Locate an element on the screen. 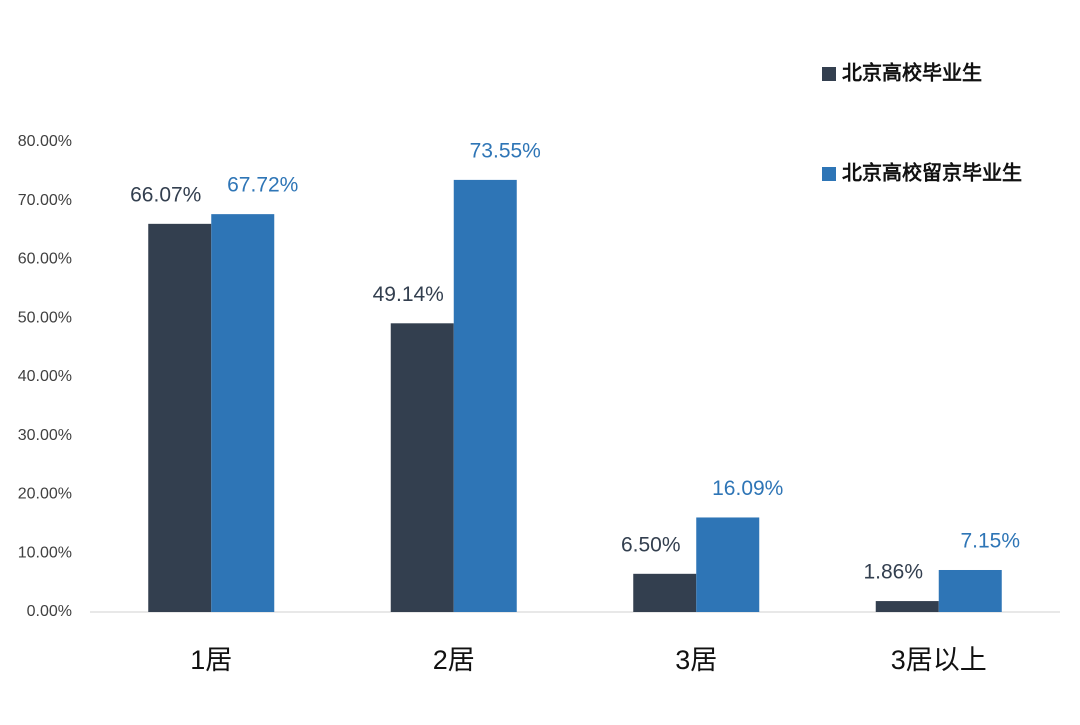  data-label: 73.55% is located at coordinates (505, 150).